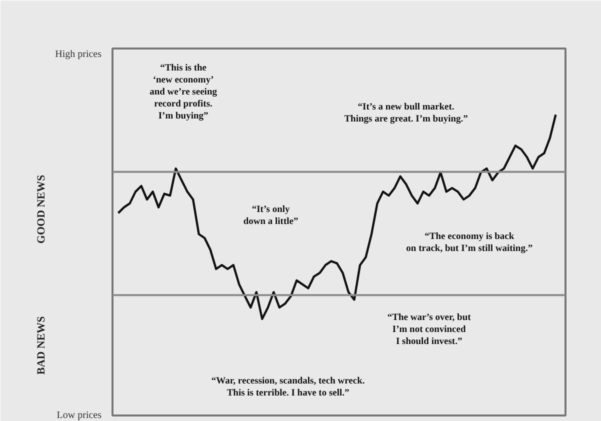 The height and width of the screenshot is (421, 601). What do you see at coordinates (42, 209) in the screenshot?
I see `text: GOOD NEWS` at bounding box center [42, 209].